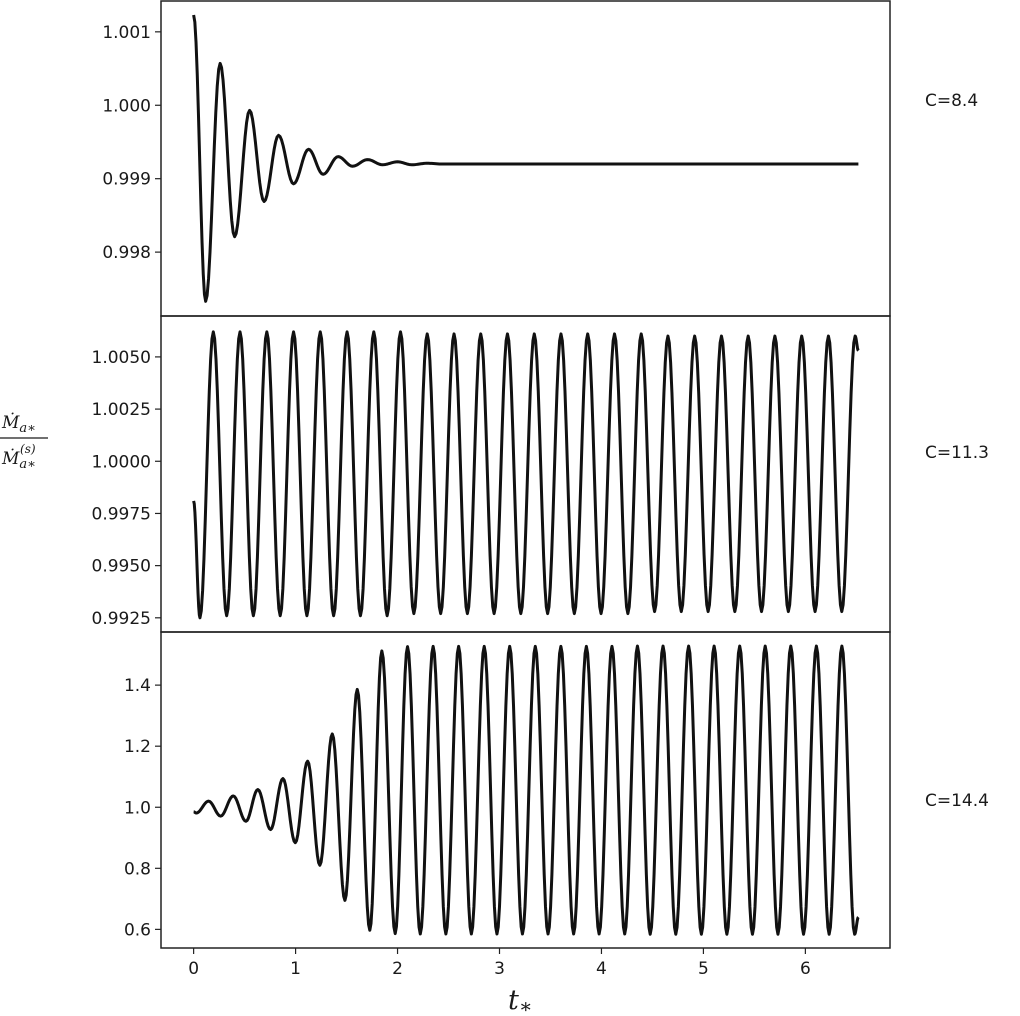 Image resolution: width=1020 pixels, height=1016 pixels. What do you see at coordinates (137, 869) in the screenshot?
I see `y-tick-label: 0.8` at bounding box center [137, 869].